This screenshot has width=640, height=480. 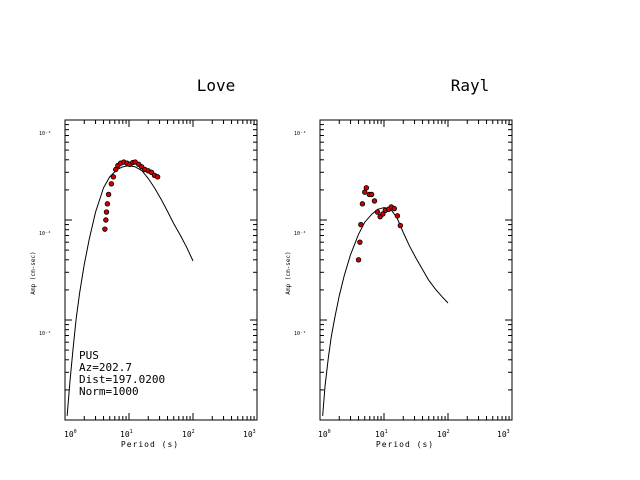 What do you see at coordinates (105, 367) in the screenshot?
I see `annotation-azimuth: Az=202.7` at bounding box center [105, 367].